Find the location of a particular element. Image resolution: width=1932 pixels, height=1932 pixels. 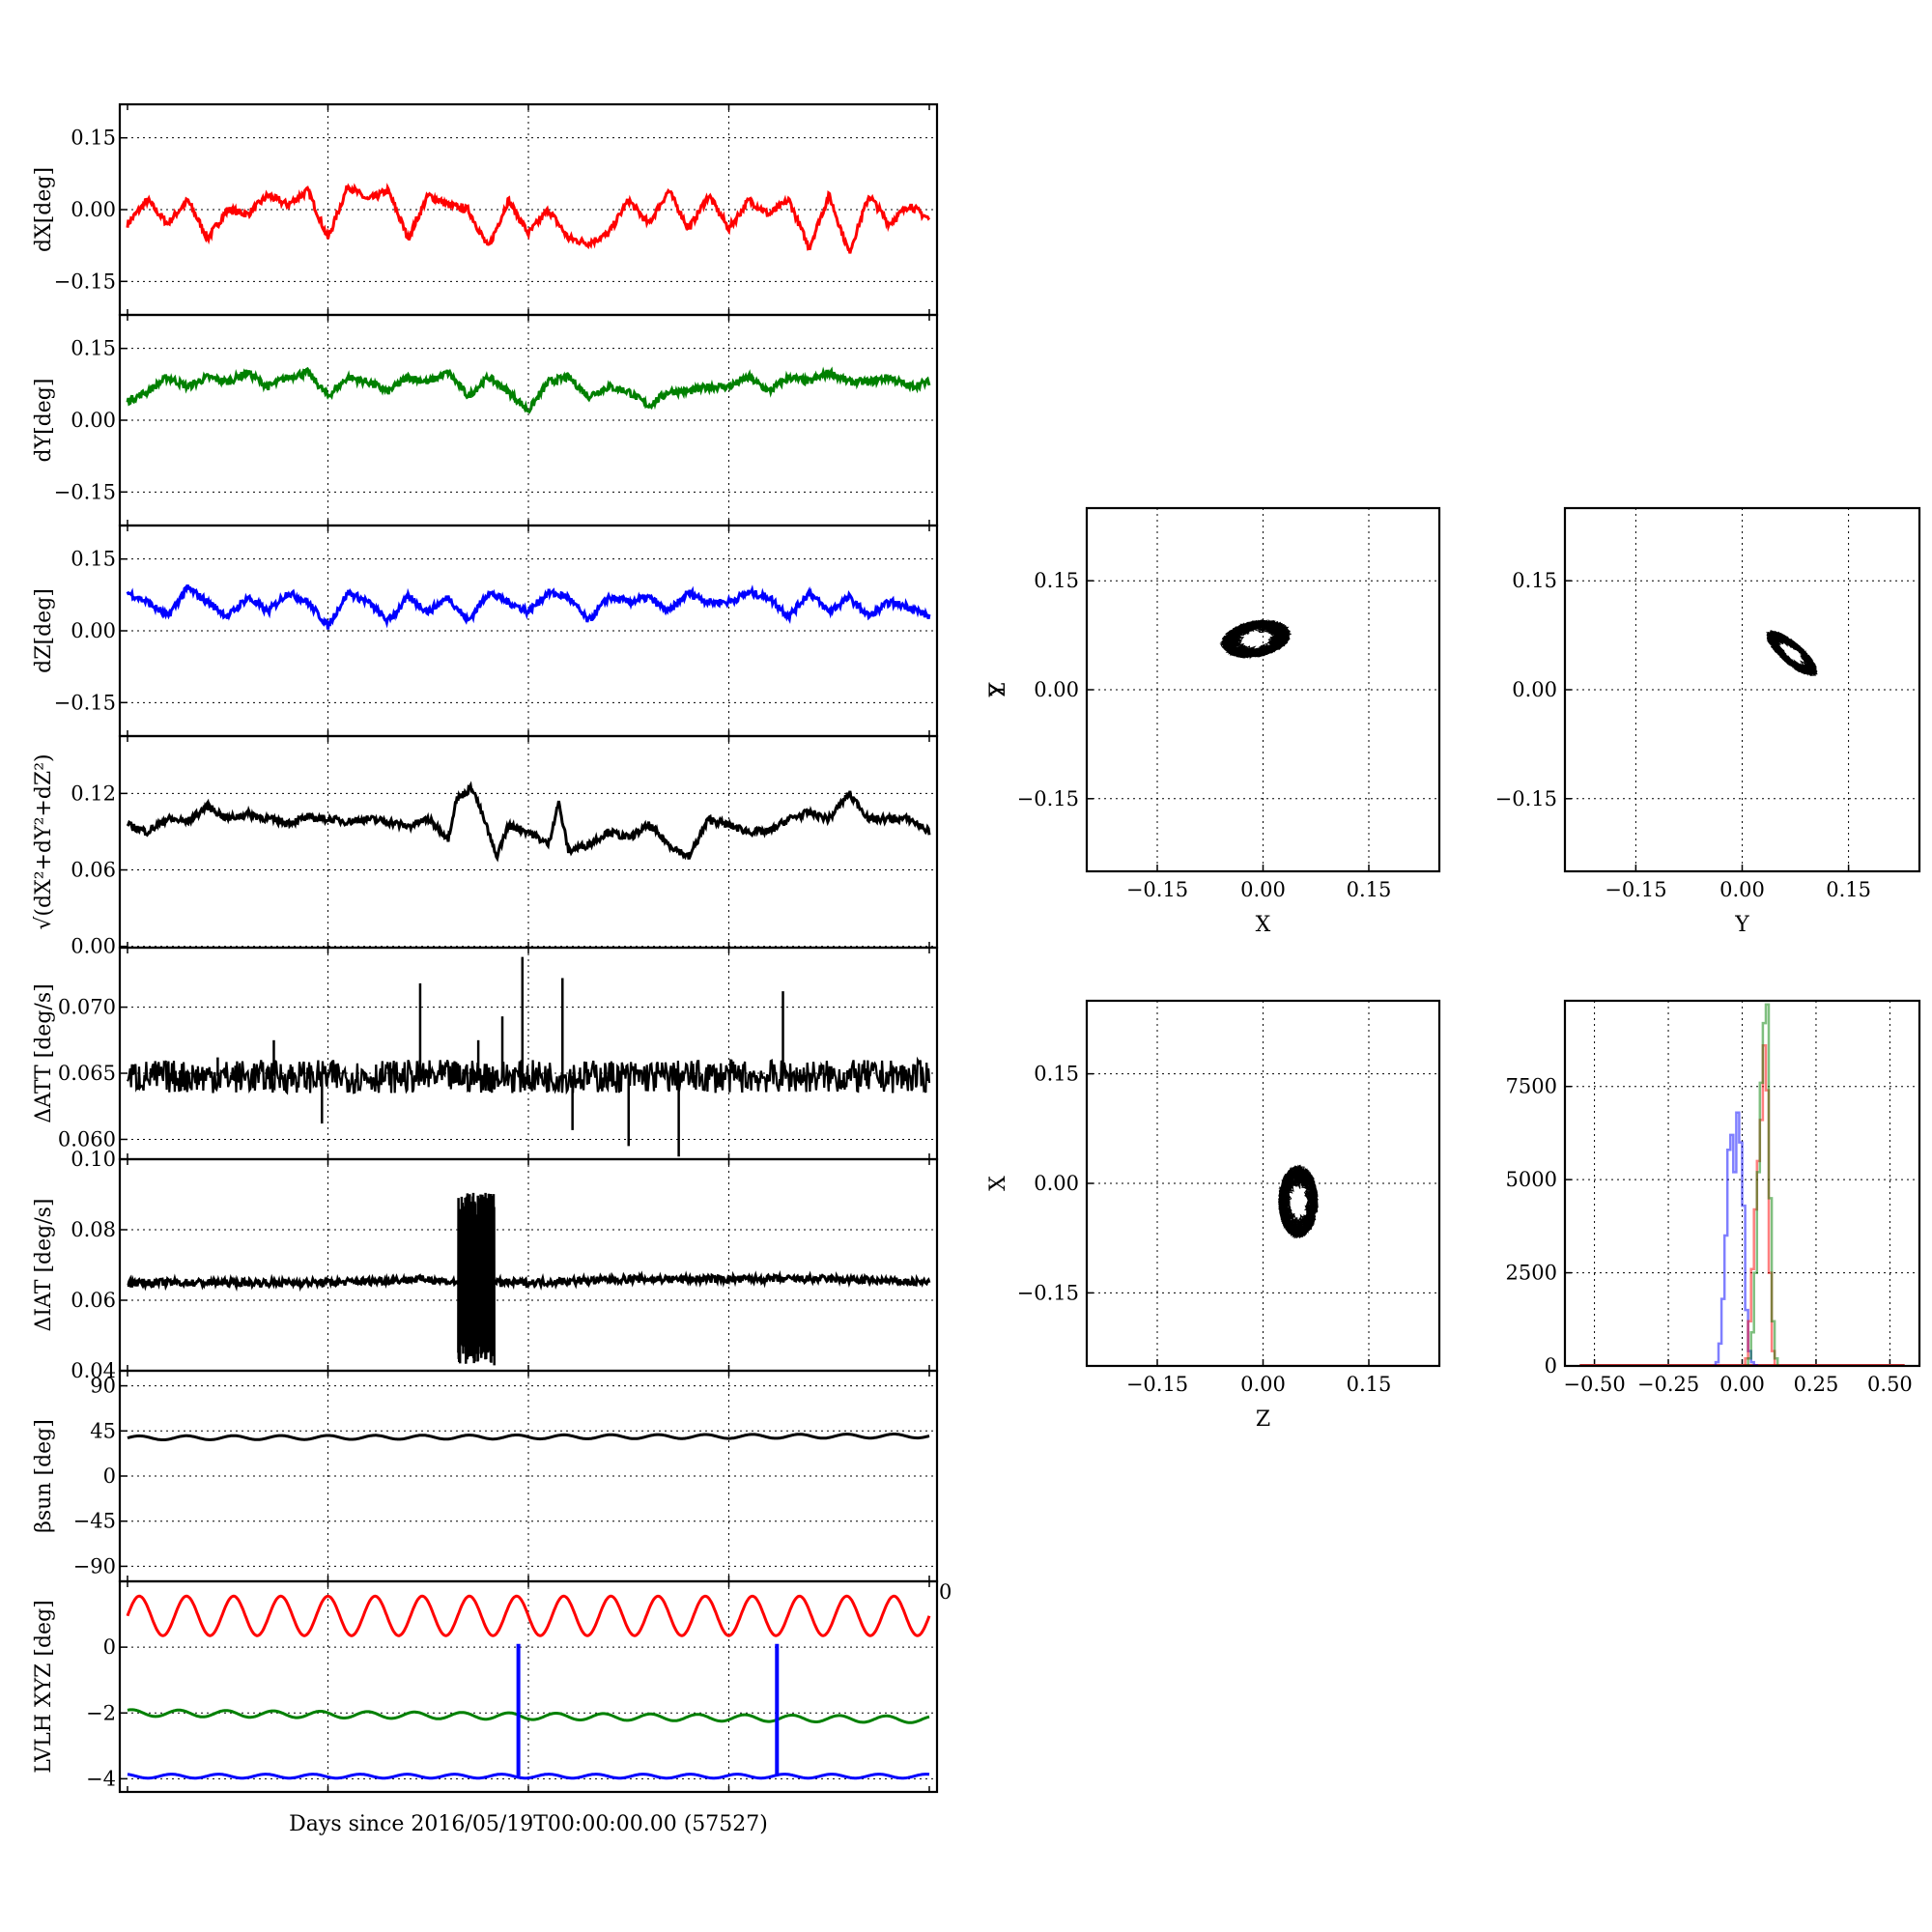

y-axis-label: dY[deg] is located at coordinates (44, 421).